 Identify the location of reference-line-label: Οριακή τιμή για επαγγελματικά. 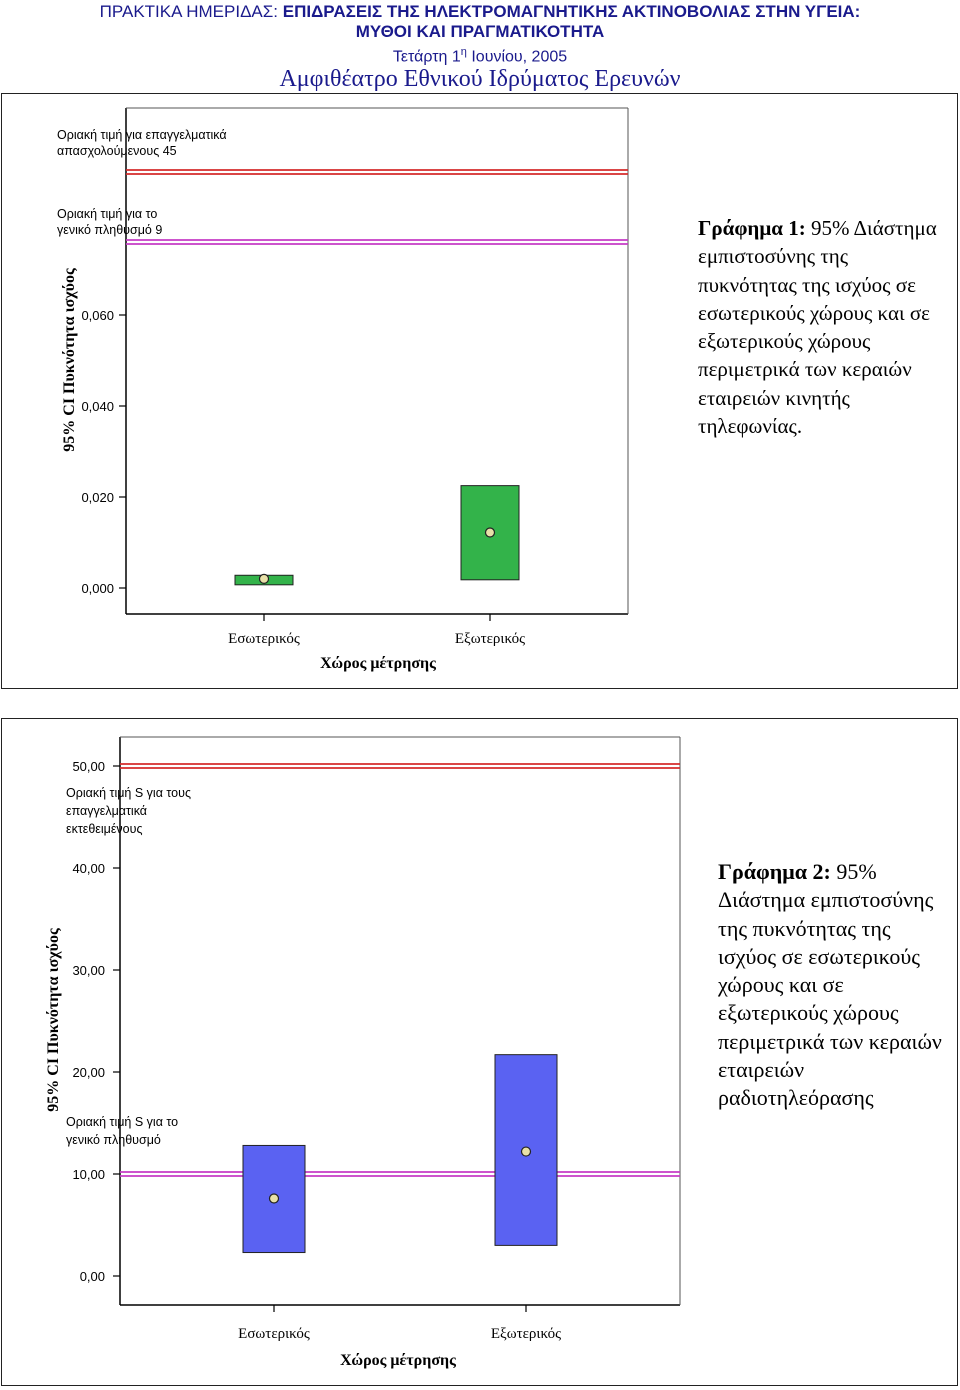
(142, 135).